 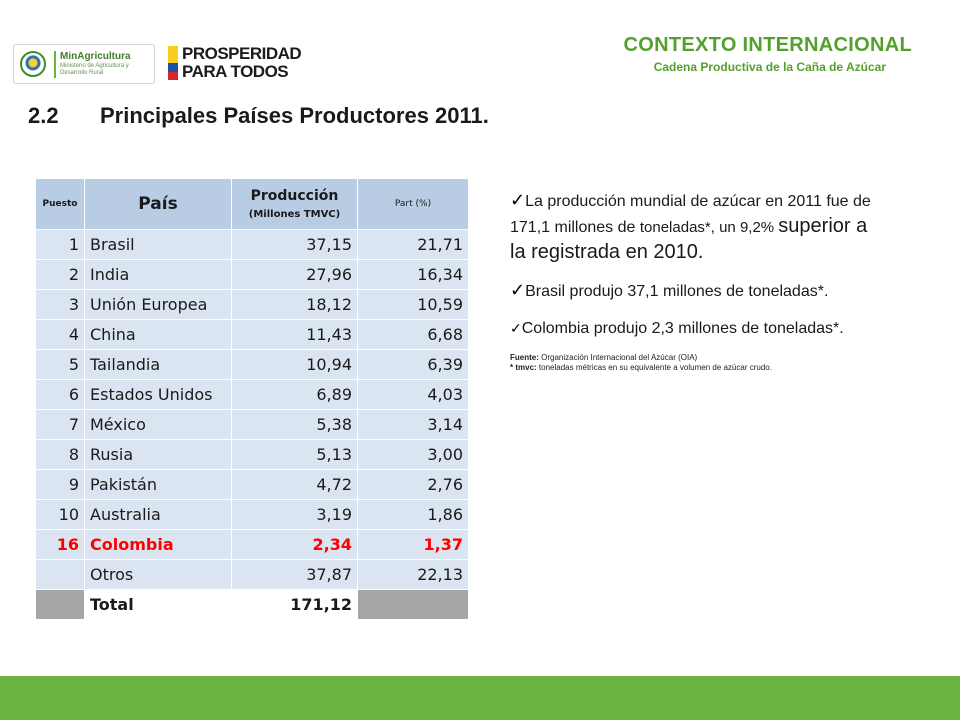 I want to click on cell-pais: Pakistán, so click(x=158, y=484).